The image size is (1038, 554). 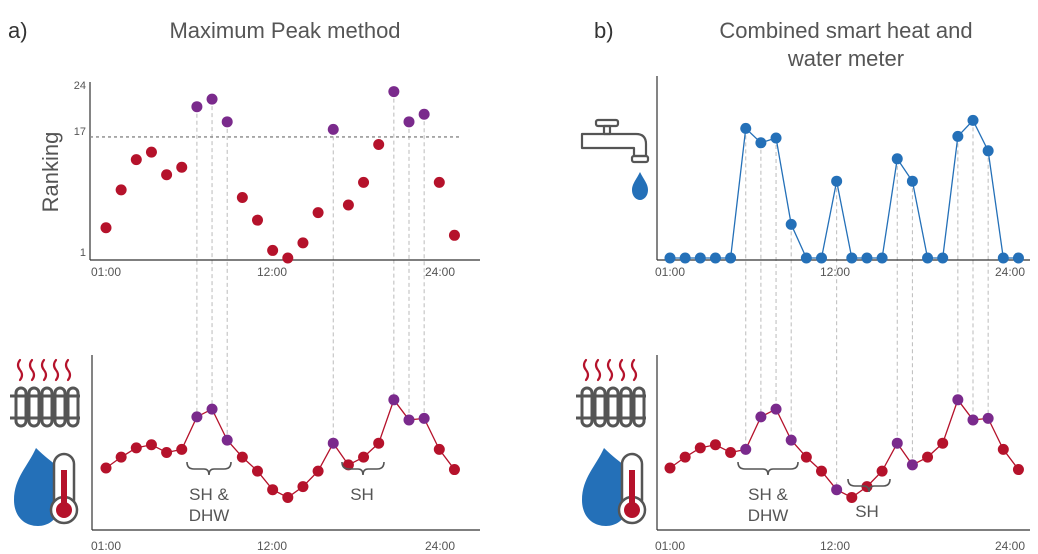 What do you see at coordinates (844, 189) in the screenshot?
I see `water-line` at bounding box center [844, 189].